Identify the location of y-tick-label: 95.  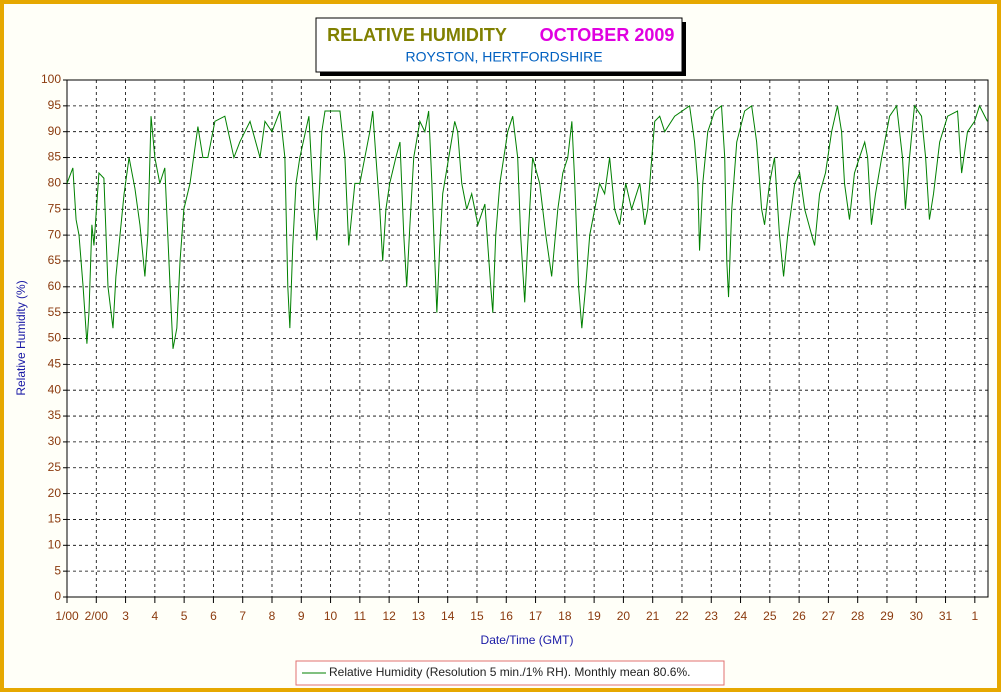
(55, 105).